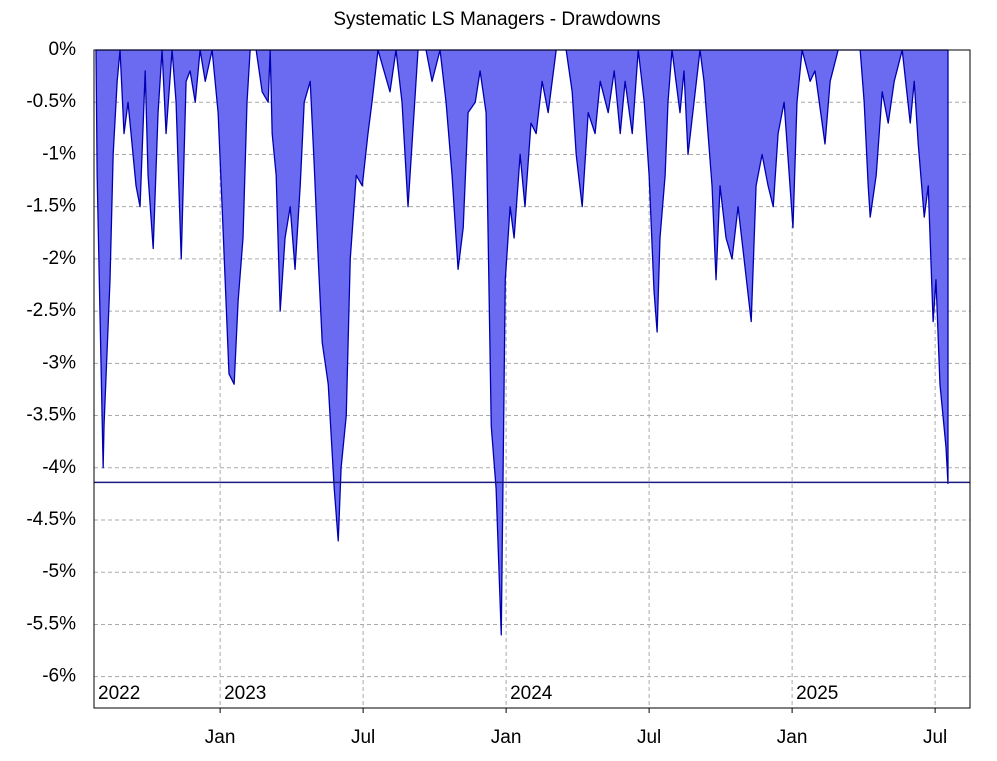  What do you see at coordinates (51, 101) in the screenshot?
I see `y-tick-label: -0.5%` at bounding box center [51, 101].